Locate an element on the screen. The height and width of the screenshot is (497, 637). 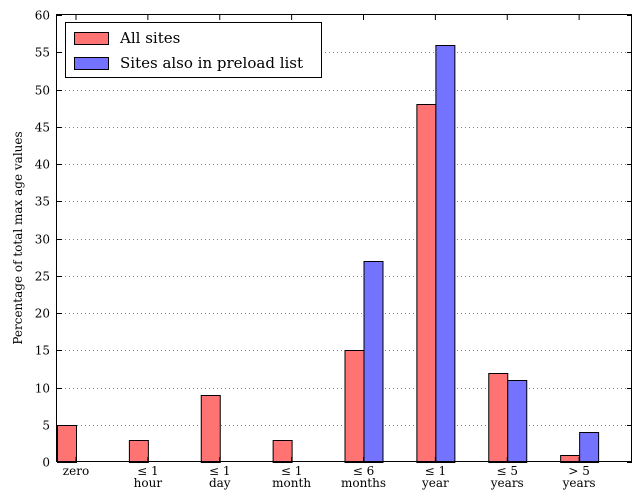
y-tick-label: 45 is located at coordinates (42, 128).